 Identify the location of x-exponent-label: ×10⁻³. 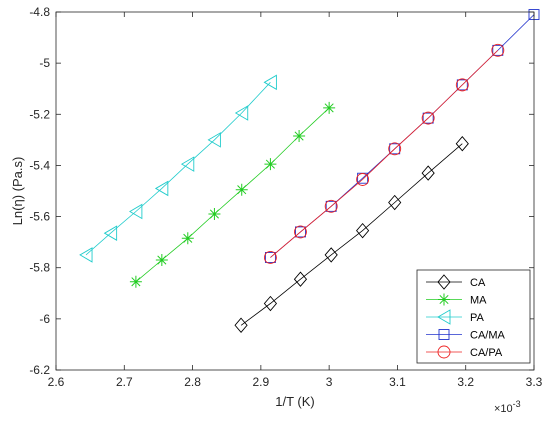
(507, 407).